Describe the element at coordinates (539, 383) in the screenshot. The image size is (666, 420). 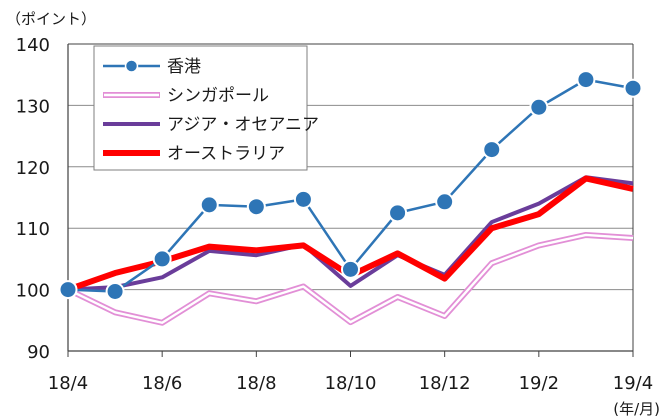
I see `x-tick-label: 19/2` at that location.